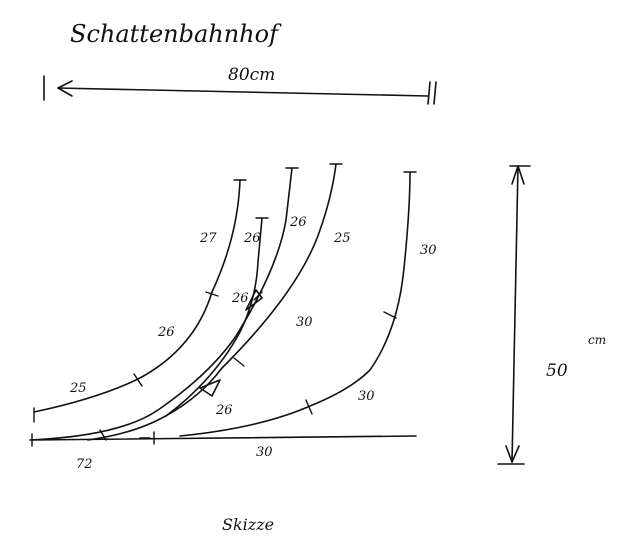  I want to click on label-t3-top: 26, so click(298, 222).